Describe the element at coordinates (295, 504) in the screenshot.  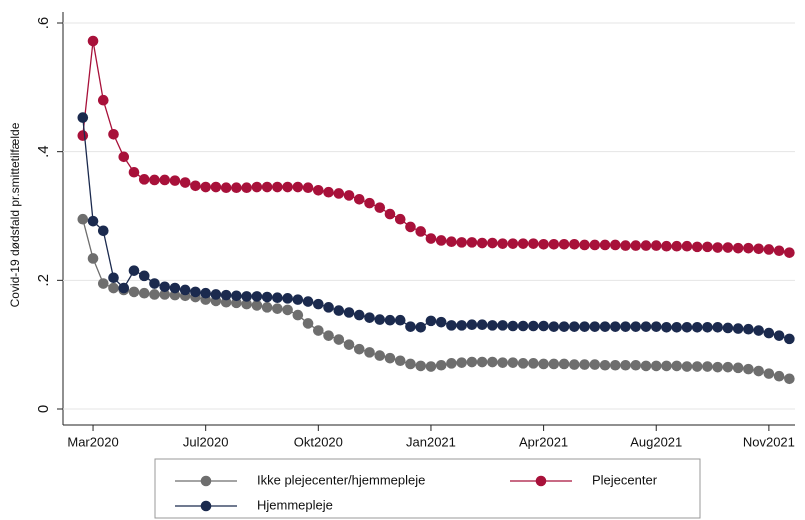
I see `legend-label: Hjemmepleje` at that location.